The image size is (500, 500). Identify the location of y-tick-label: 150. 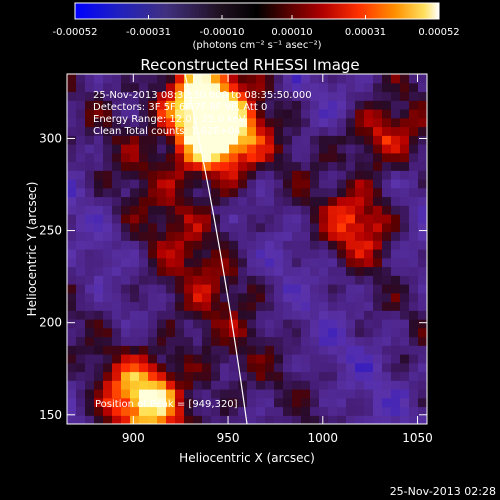
(50, 415).